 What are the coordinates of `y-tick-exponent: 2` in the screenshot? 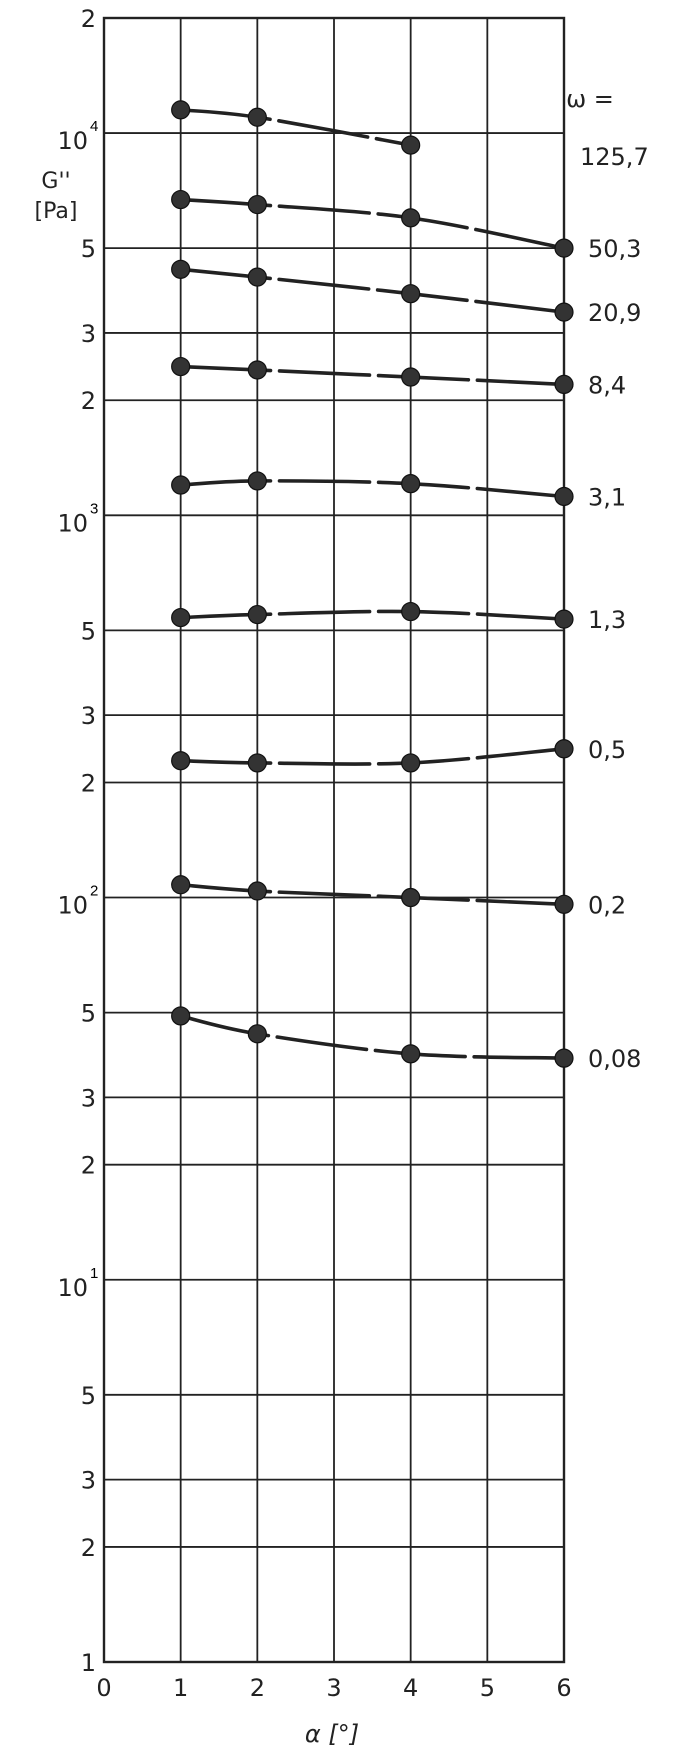 It's located at (94, 891).